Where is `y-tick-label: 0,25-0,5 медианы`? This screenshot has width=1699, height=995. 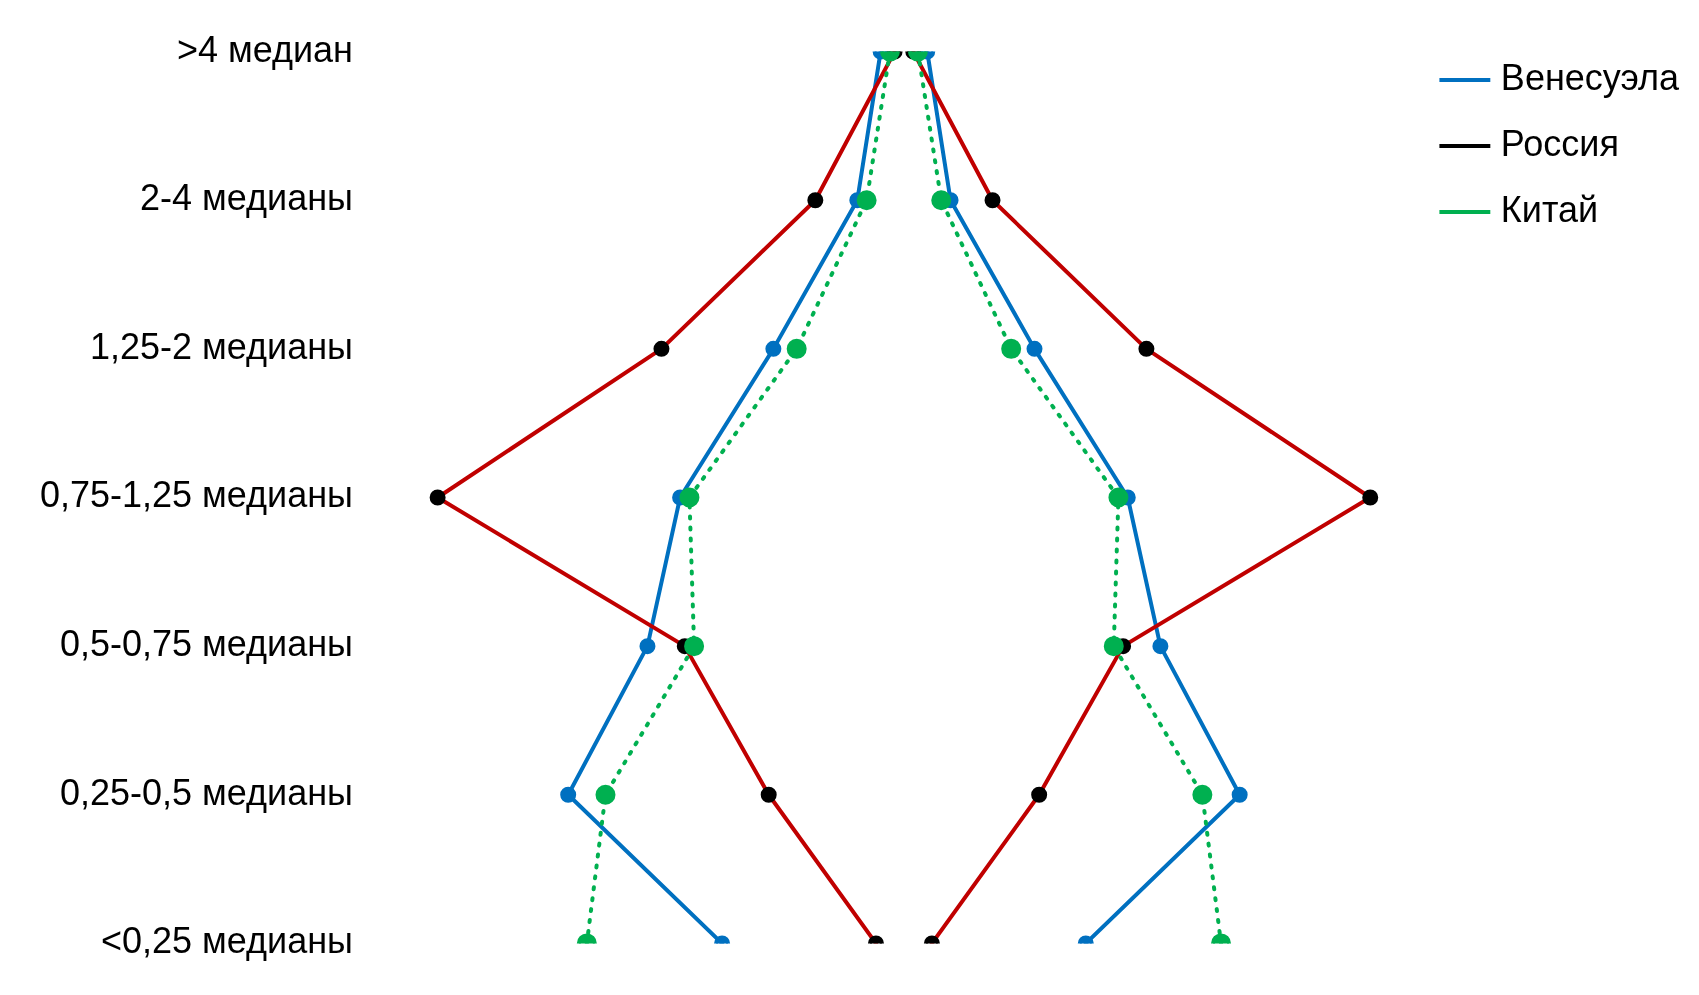 y-tick-label: 0,25-0,5 медианы is located at coordinates (206, 792).